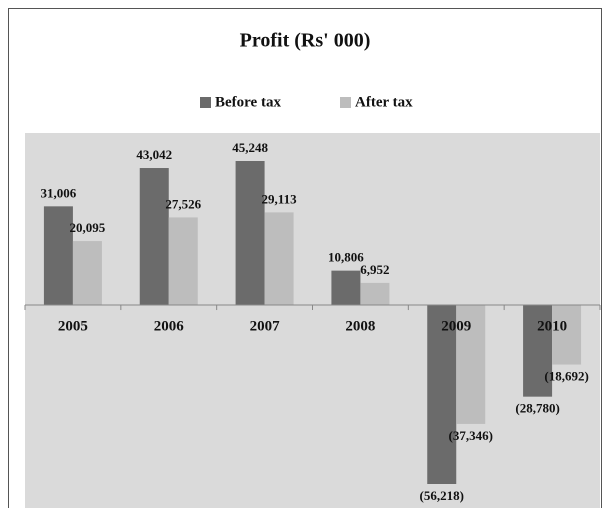 This screenshot has width=610, height=508. I want to click on x-tick-label: 2008, so click(360, 326).